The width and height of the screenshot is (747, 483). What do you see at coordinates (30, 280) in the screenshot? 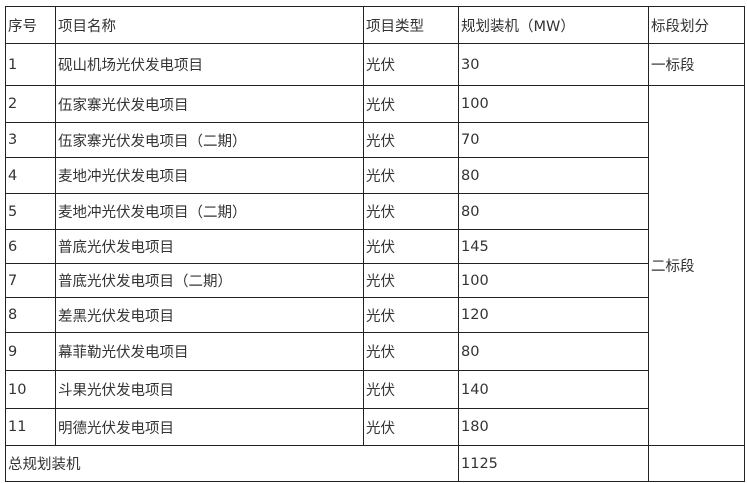
I see `cell-no: 7` at bounding box center [30, 280].